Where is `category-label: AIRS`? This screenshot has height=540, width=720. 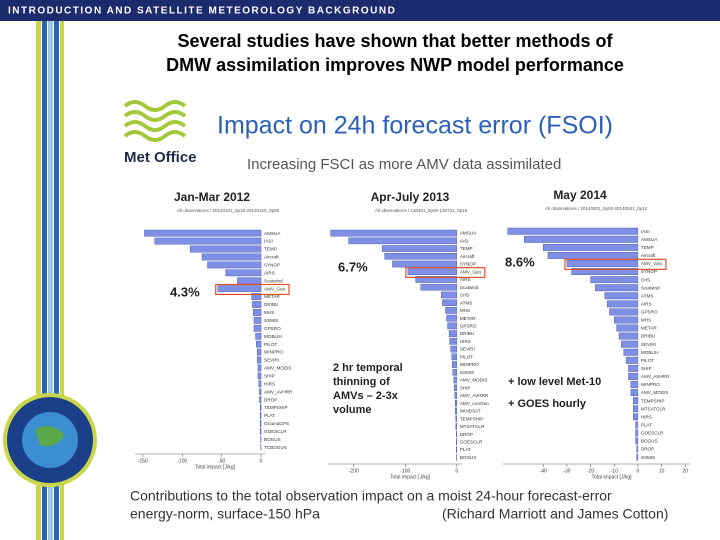
category-label: AIRS is located at coordinates (465, 279).